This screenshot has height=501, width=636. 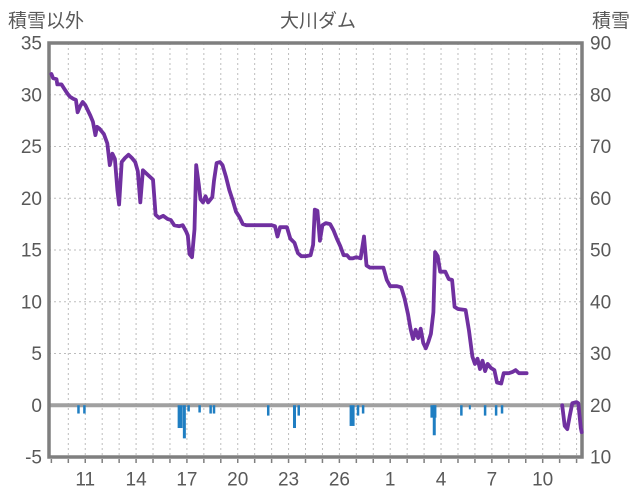 What do you see at coordinates (85, 480) in the screenshot?
I see `x-axis-tick-label: 11` at bounding box center [85, 480].